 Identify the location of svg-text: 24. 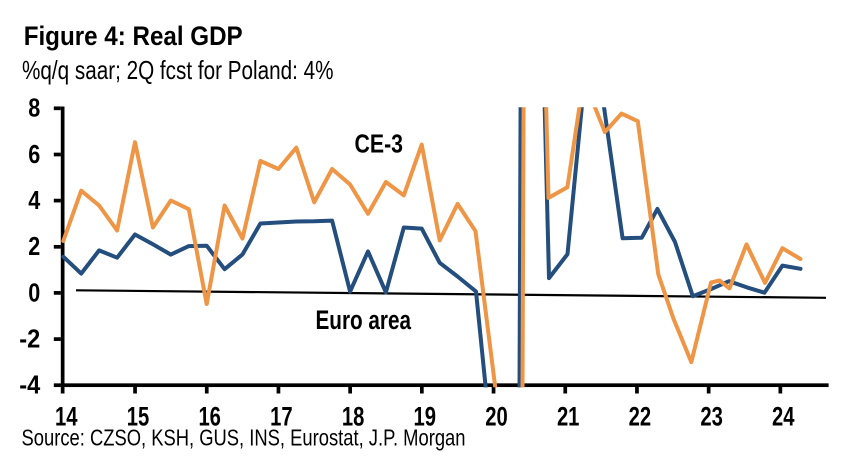
(783, 416).